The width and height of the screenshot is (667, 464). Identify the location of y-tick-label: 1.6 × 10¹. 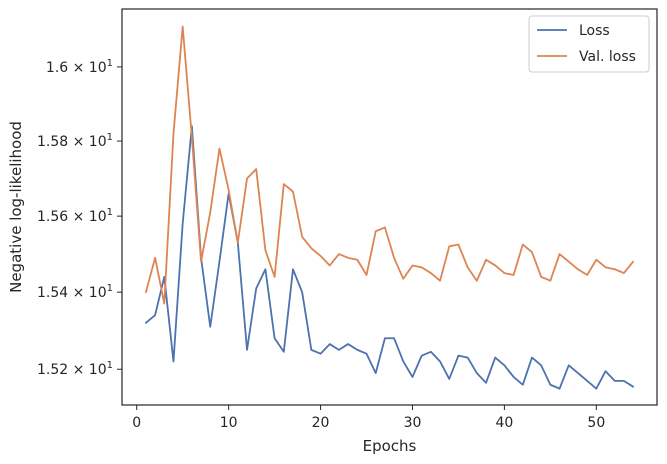
(79, 67).